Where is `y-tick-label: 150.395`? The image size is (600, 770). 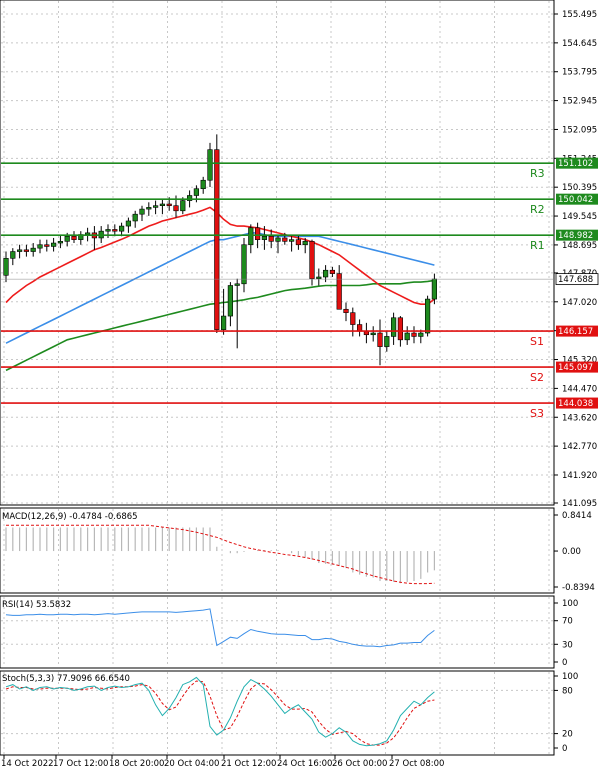
y-tick-label: 150.395 is located at coordinates (579, 188).